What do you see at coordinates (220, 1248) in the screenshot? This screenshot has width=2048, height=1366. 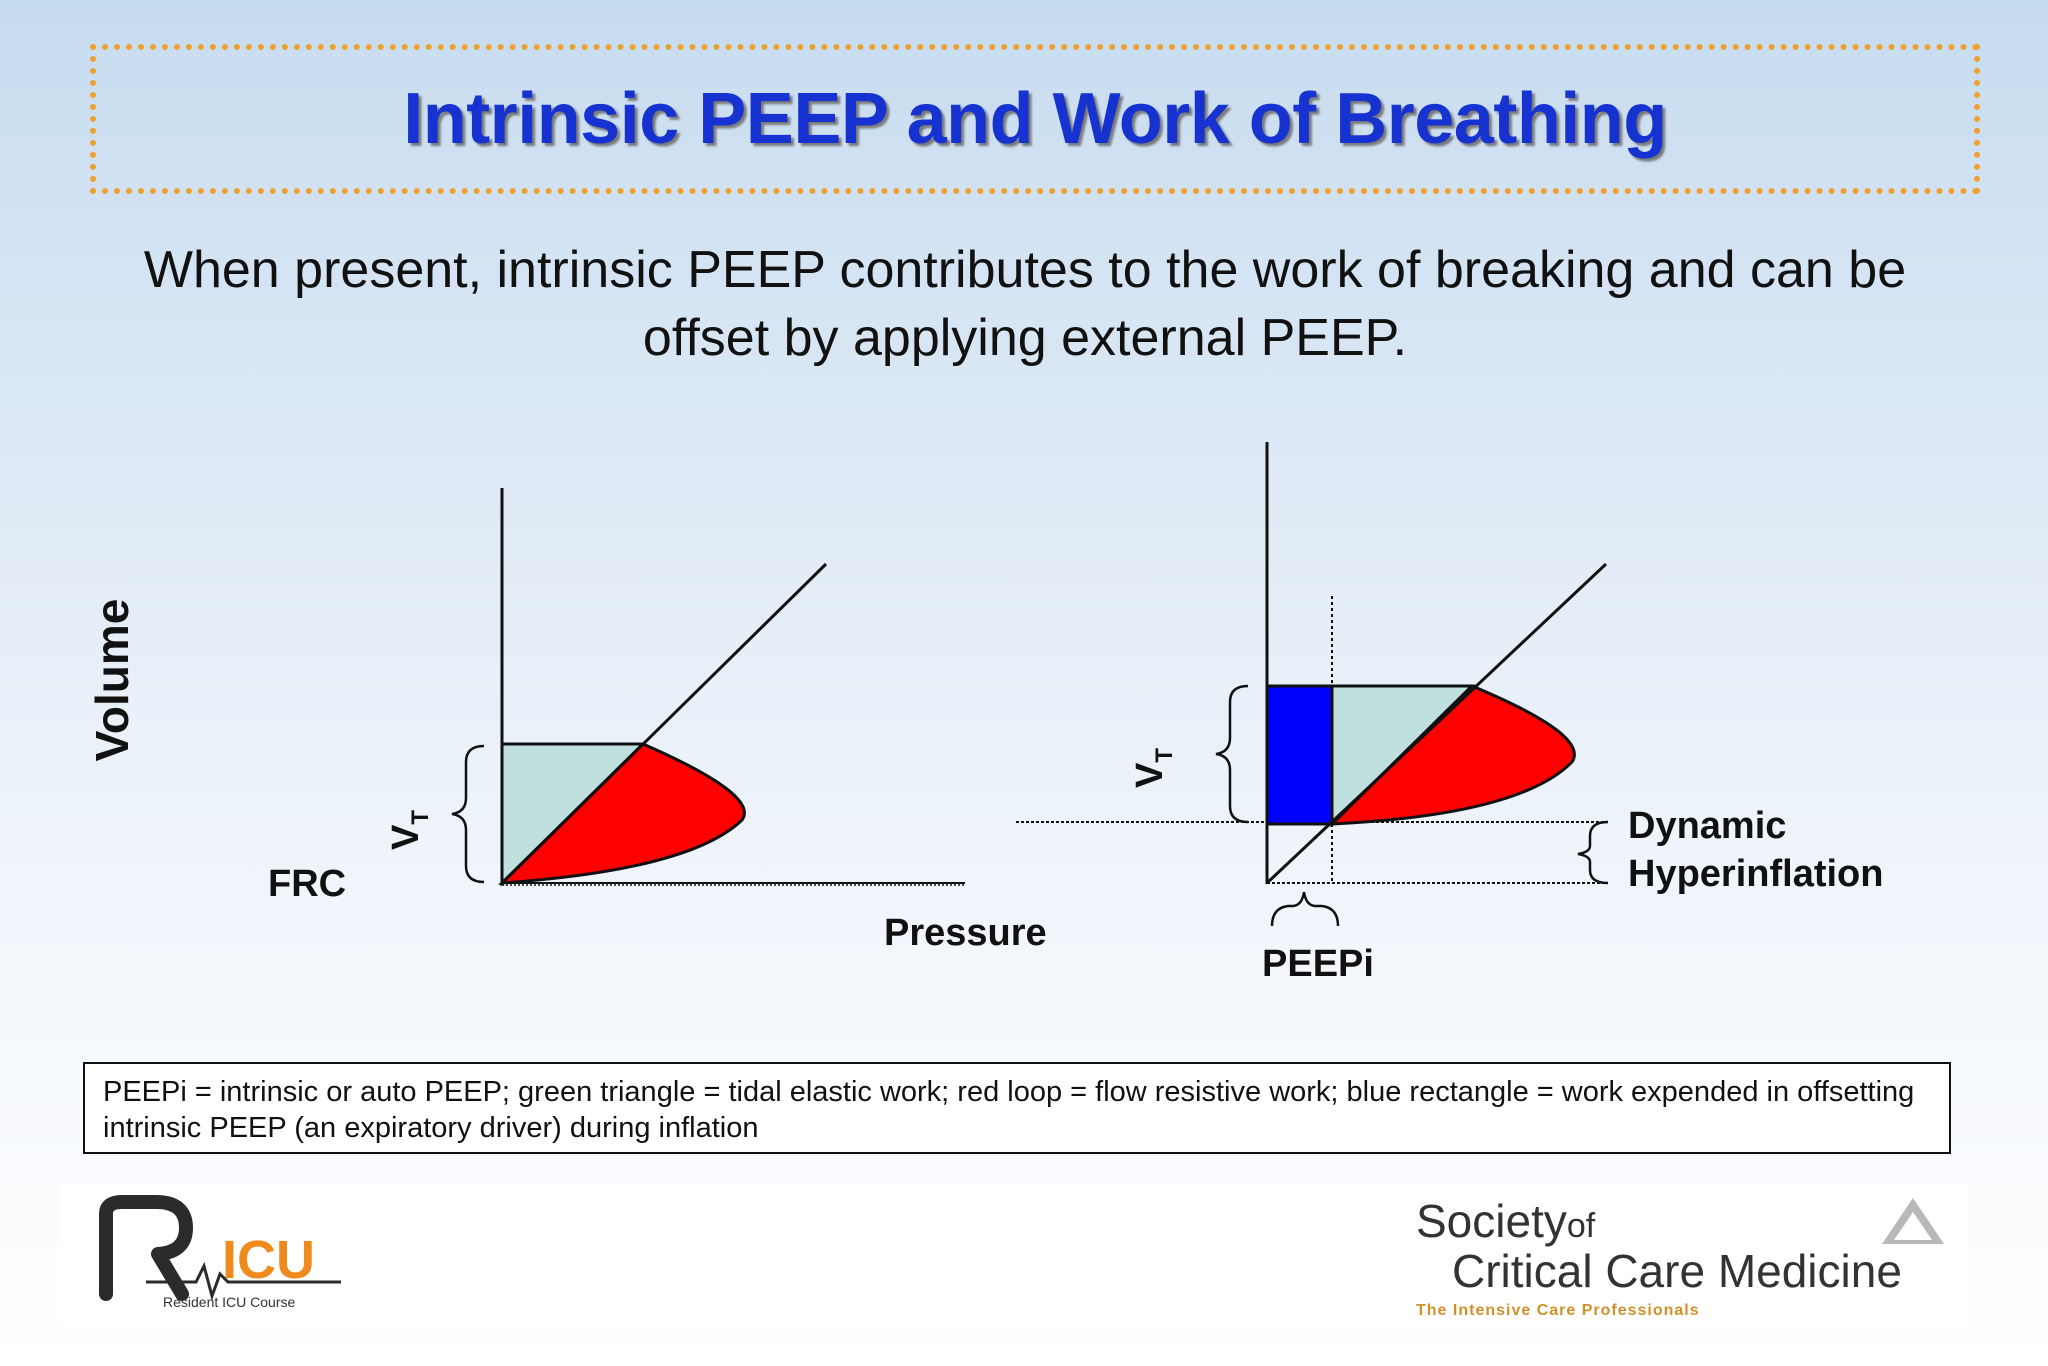 I see `ricu-logo: ICU` at bounding box center [220, 1248].